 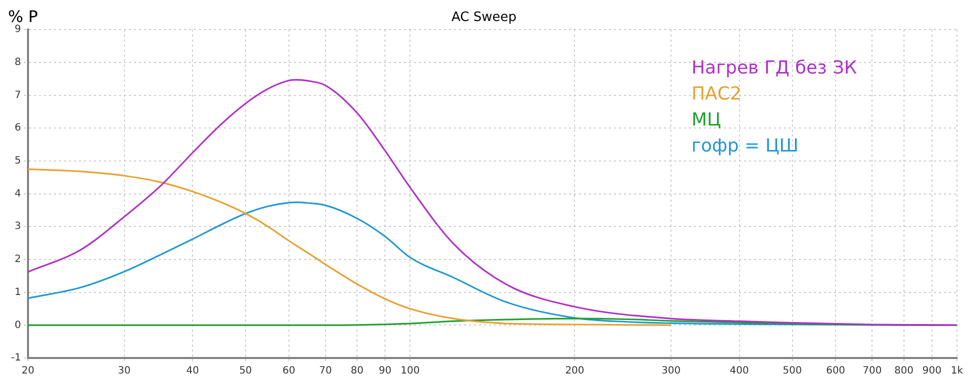 I want to click on x-tick-label: 200, so click(x=574, y=371).